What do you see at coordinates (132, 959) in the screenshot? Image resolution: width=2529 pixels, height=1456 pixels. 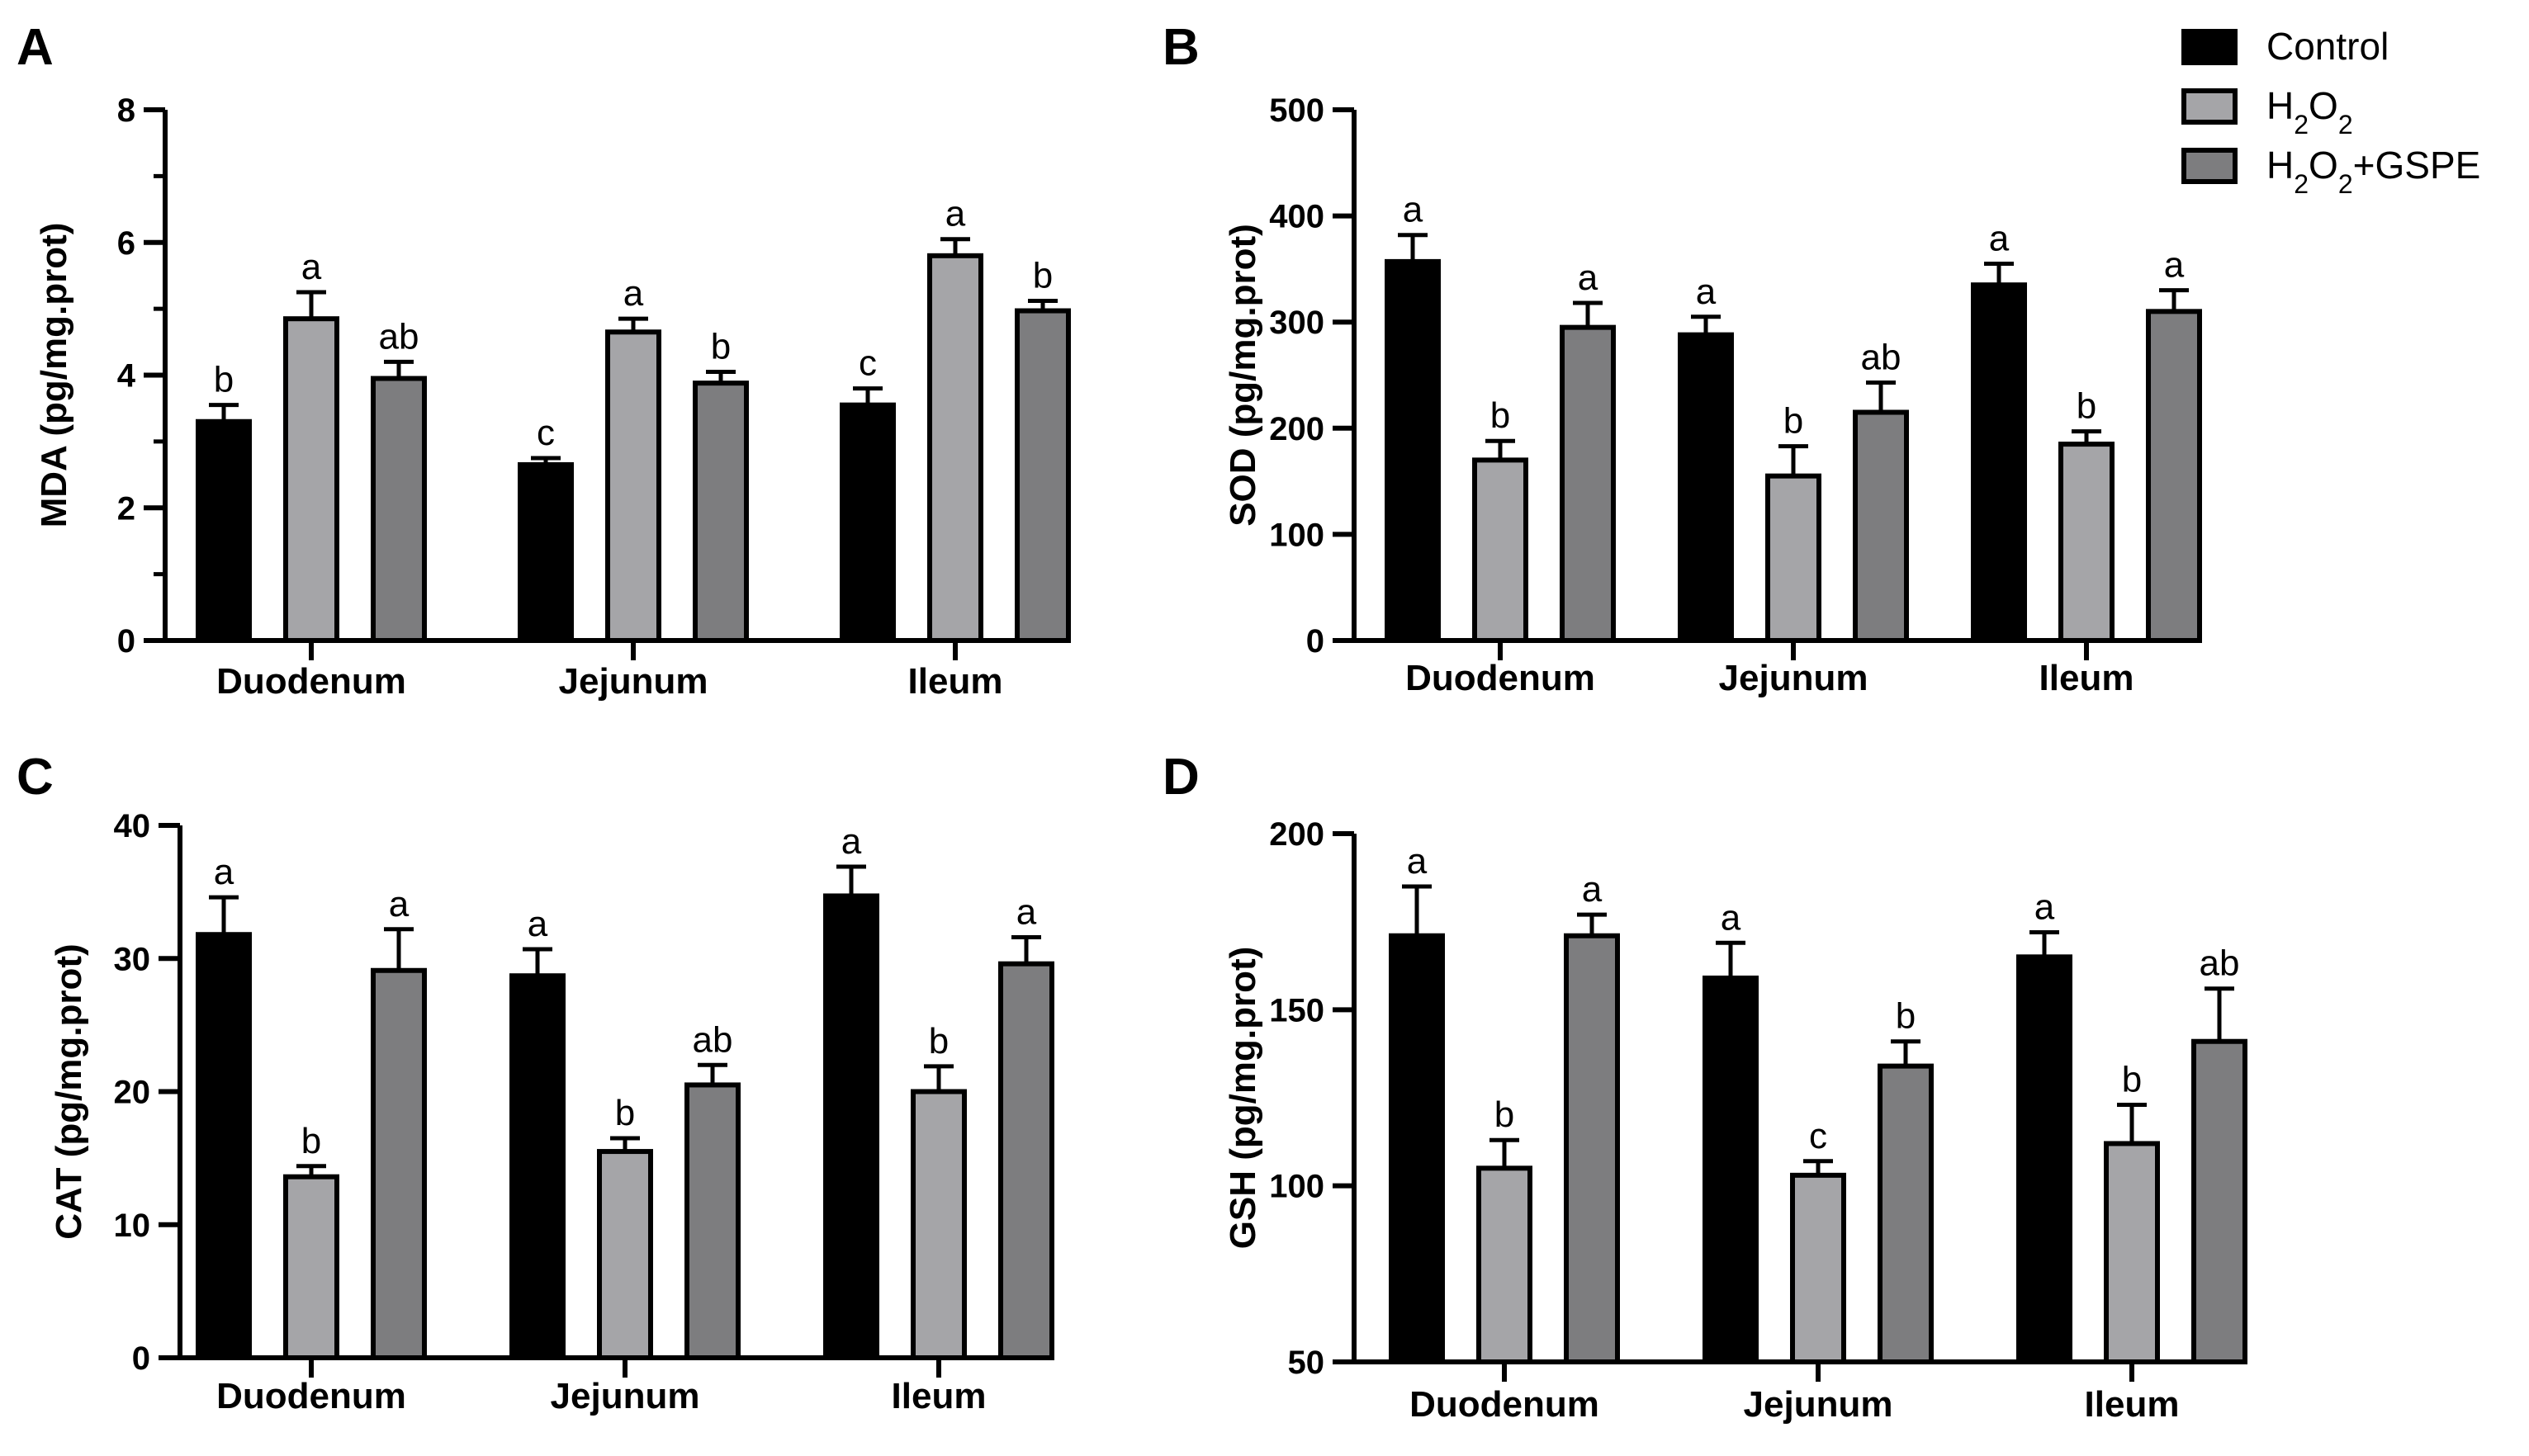 I see `y-tick-label: 30` at bounding box center [132, 959].